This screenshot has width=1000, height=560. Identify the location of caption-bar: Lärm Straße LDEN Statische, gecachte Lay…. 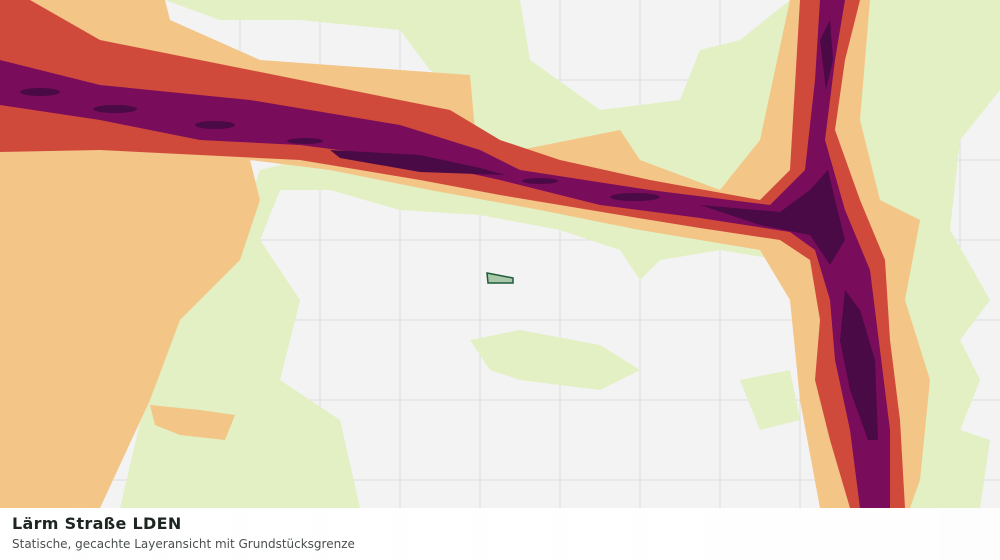
(500, 534).